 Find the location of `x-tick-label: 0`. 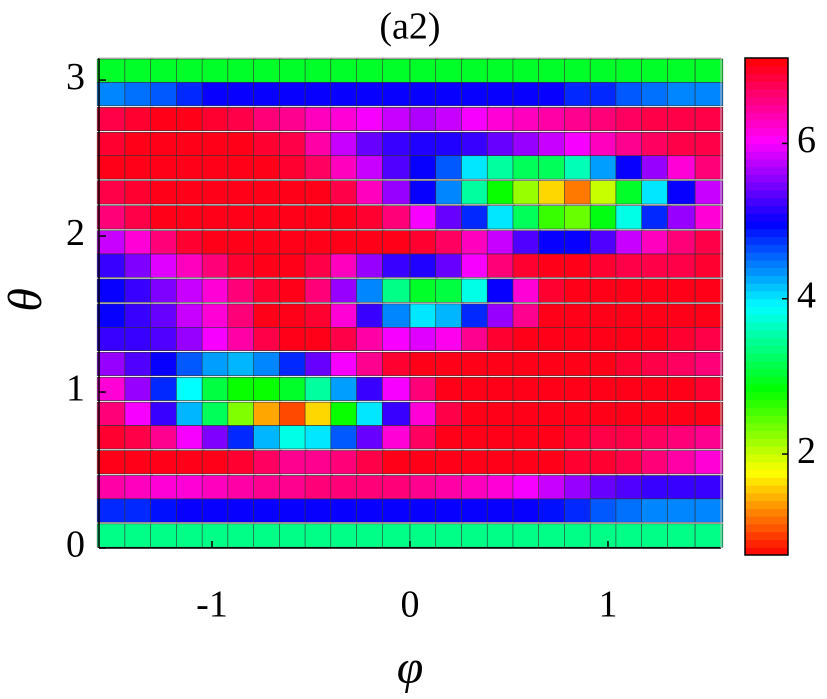

x-tick-label: 0 is located at coordinates (410, 605).